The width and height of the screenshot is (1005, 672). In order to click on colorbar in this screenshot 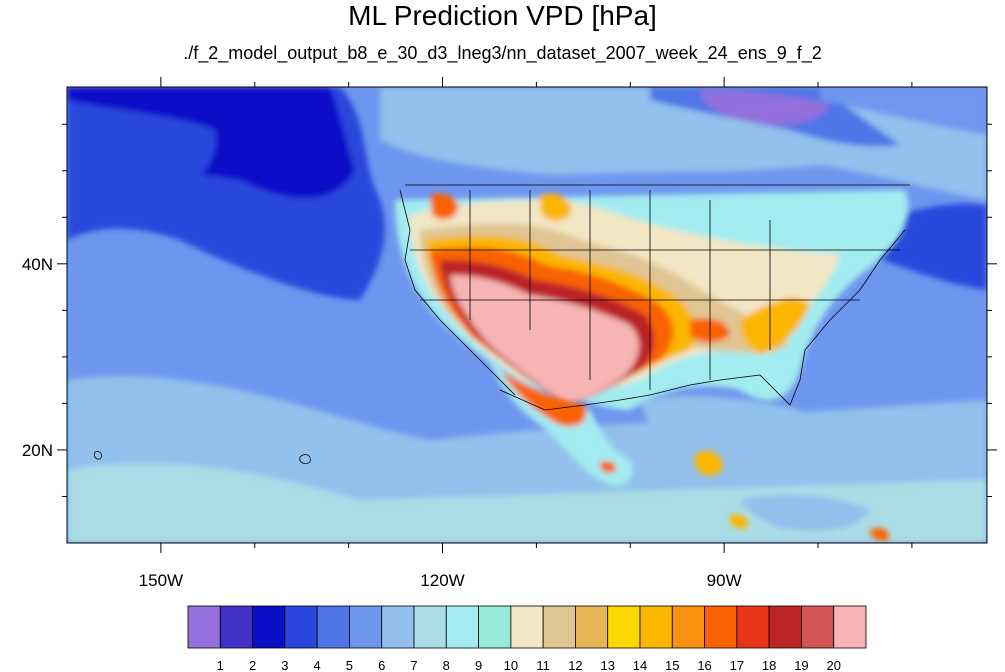, I will do `click(527, 627)`.